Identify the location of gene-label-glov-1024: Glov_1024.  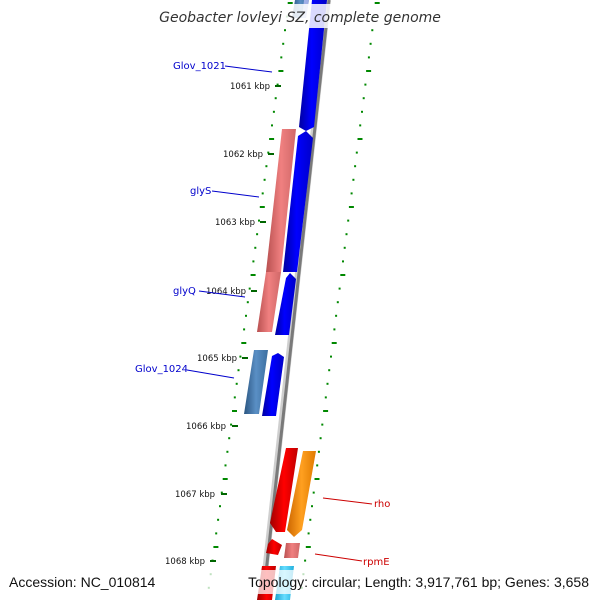
(185, 371).